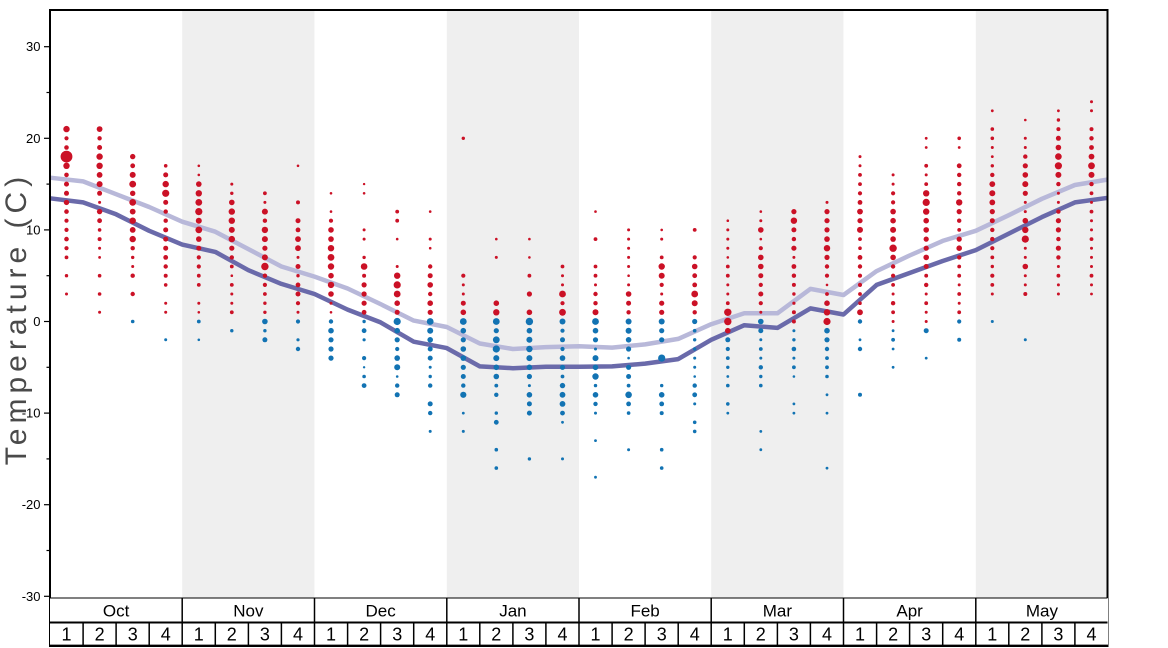  Describe the element at coordinates (33, 46) in the screenshot. I see `svg-text: 30` at that location.